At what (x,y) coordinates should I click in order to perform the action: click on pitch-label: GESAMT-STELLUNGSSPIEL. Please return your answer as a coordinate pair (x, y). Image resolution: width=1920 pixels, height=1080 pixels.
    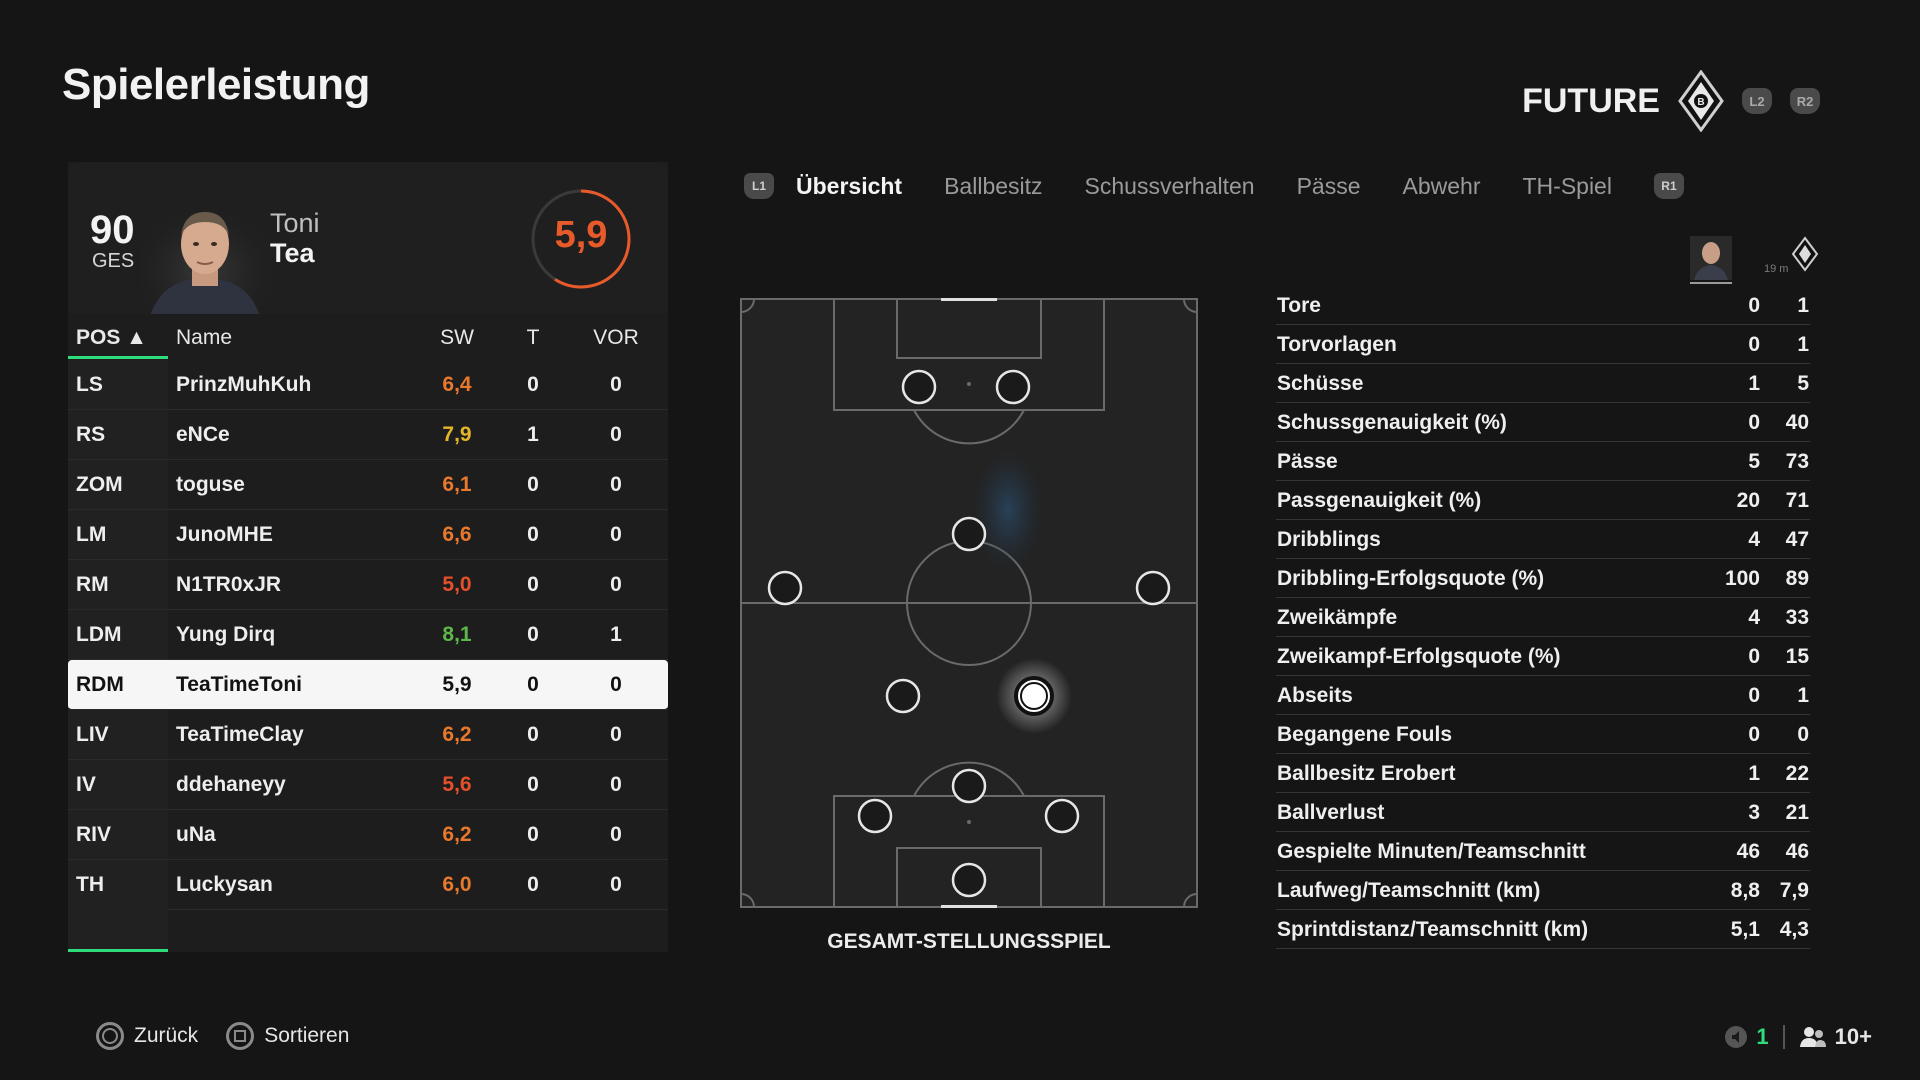
    Looking at the image, I should click on (969, 941).